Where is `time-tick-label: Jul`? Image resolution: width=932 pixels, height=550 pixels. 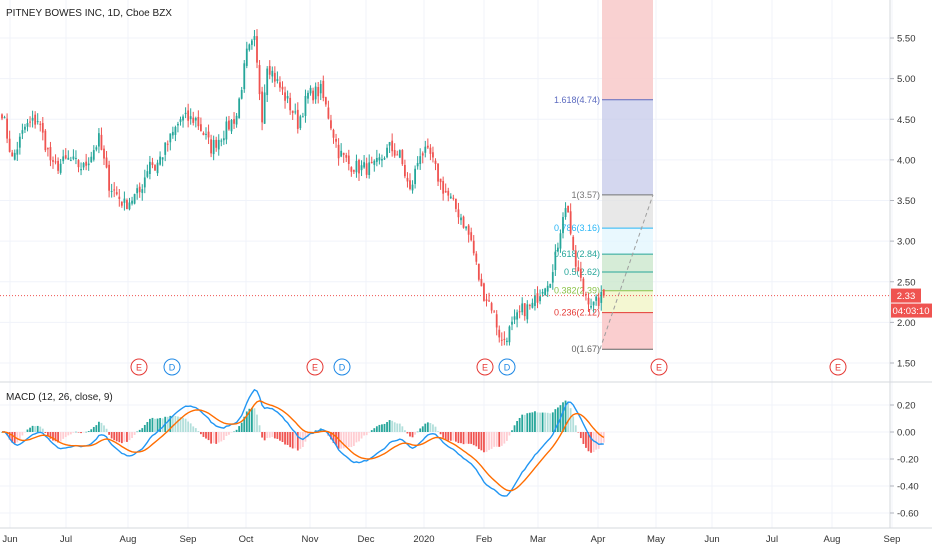 time-tick-label: Jul is located at coordinates (772, 539).